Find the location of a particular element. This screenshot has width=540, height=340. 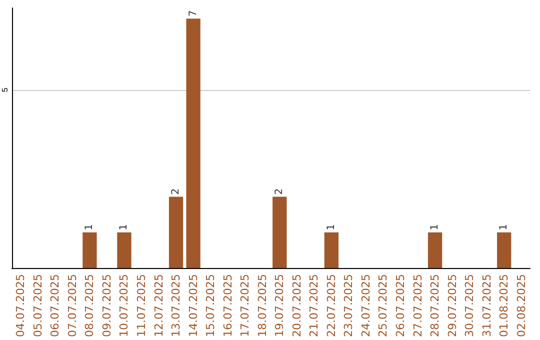

x-tick-label: 21.07.2025 is located at coordinates (314, 306).